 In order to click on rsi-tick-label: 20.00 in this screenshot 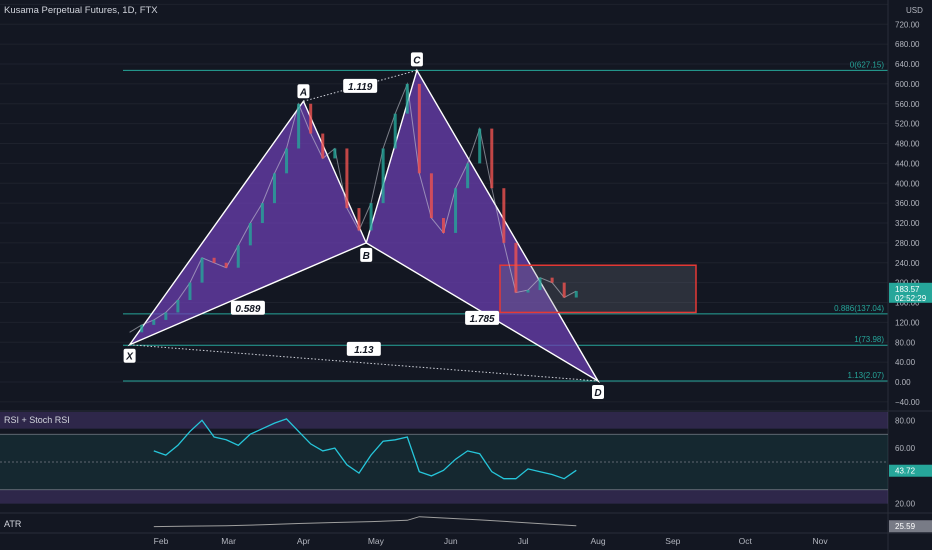, I will do `click(905, 504)`.